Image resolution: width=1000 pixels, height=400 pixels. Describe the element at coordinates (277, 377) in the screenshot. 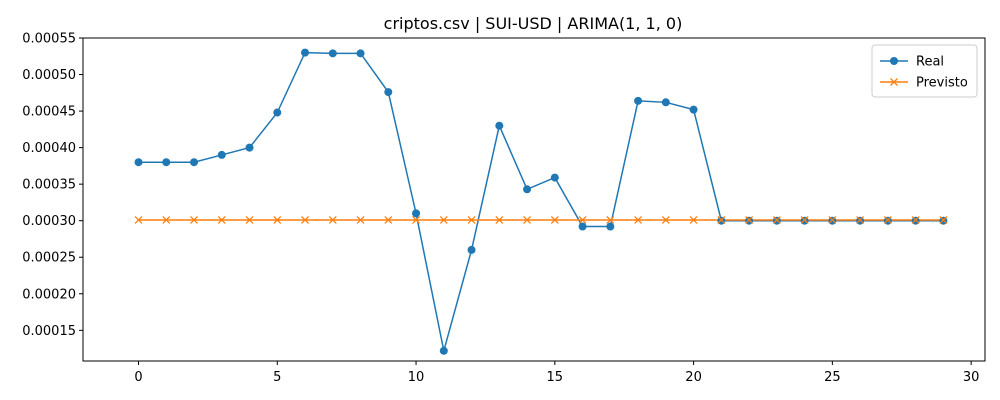

I see `x-tick-label-1: 5` at that location.